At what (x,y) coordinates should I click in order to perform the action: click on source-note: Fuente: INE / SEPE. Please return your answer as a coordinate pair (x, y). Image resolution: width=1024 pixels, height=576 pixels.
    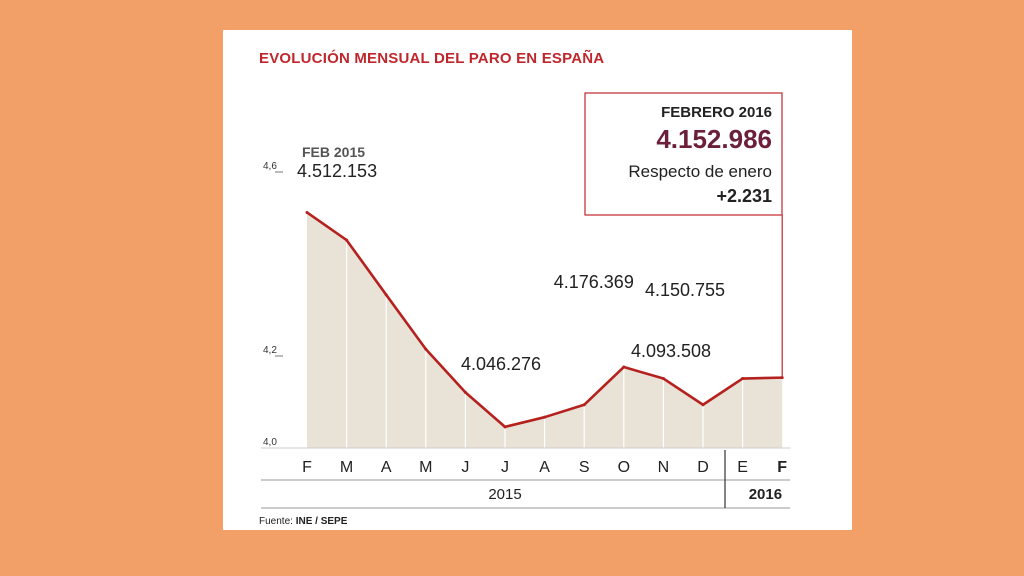
    Looking at the image, I should click on (303, 521).